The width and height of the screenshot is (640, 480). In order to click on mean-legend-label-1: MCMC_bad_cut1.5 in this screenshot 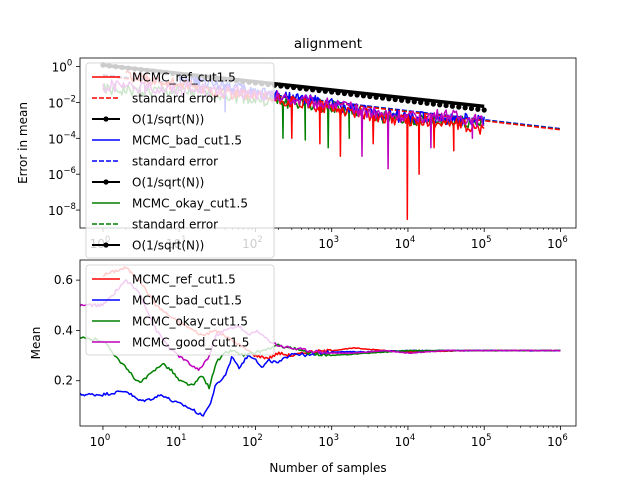, I will do `click(187, 301)`.